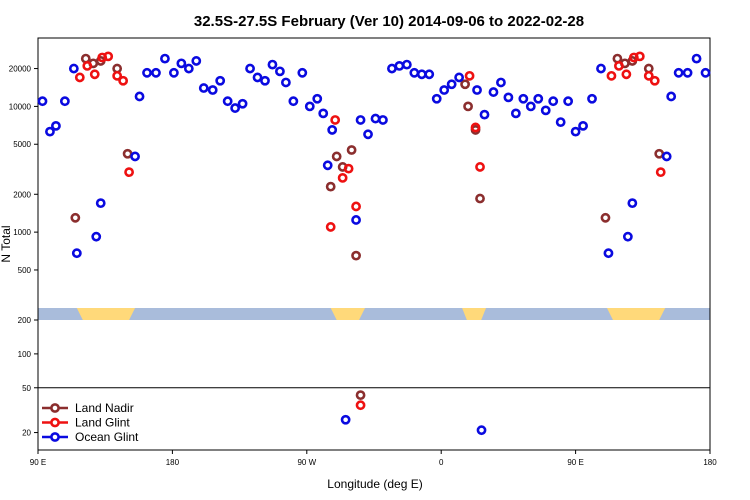 The width and height of the screenshot is (750, 500). What do you see at coordinates (20, 106) in the screenshot?
I see `y-tick-label: 10000` at bounding box center [20, 106].